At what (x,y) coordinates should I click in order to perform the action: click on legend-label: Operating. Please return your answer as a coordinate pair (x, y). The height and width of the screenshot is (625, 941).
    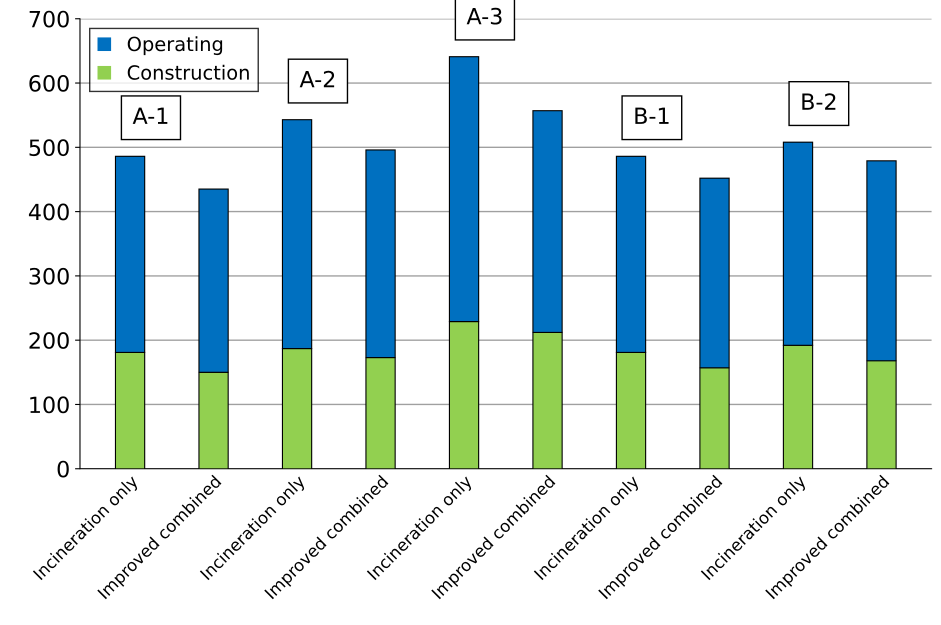
    Looking at the image, I should click on (175, 46).